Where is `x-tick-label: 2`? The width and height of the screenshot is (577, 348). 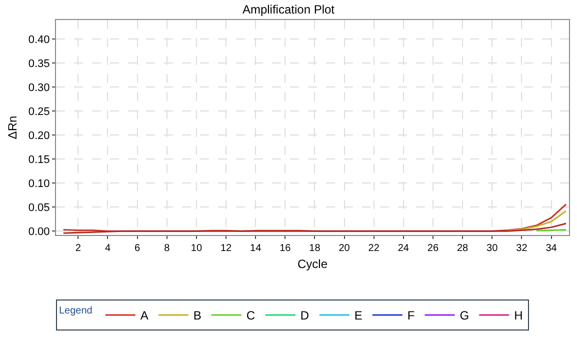 x-tick-label: 2 is located at coordinates (78, 248).